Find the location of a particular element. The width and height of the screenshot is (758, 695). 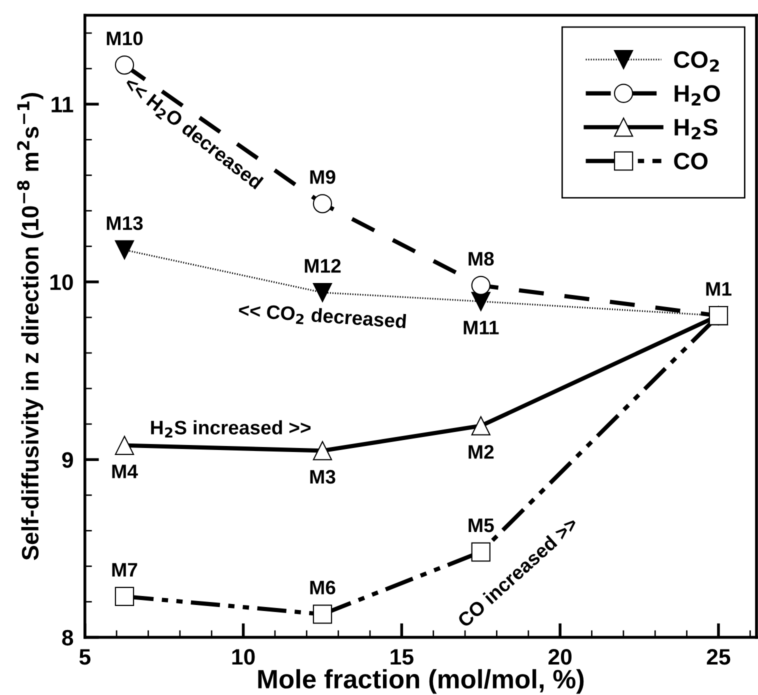

x-tick-label: 25 is located at coordinates (718, 657).